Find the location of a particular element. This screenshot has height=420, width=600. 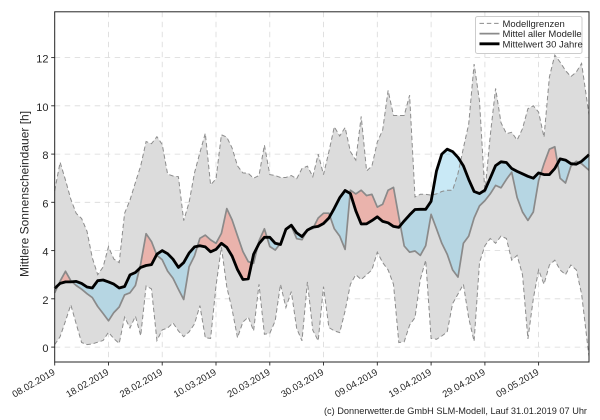

svg-text: 12 is located at coordinates (42, 60).